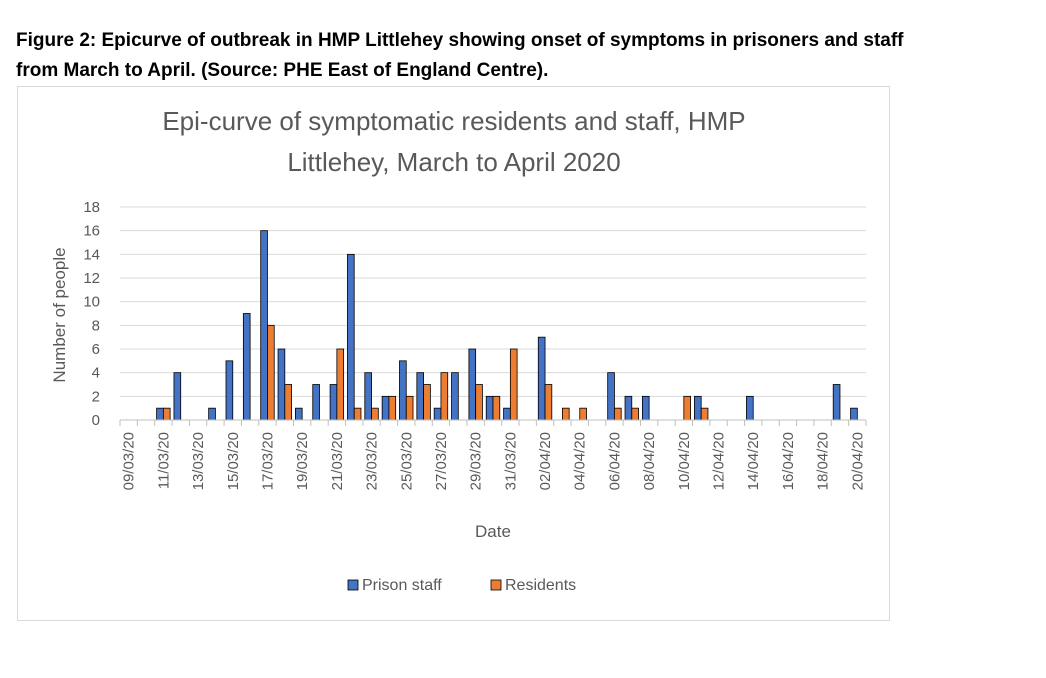 The width and height of the screenshot is (1046, 678). What do you see at coordinates (96, 373) in the screenshot?
I see `y-tick-label: 4` at bounding box center [96, 373].